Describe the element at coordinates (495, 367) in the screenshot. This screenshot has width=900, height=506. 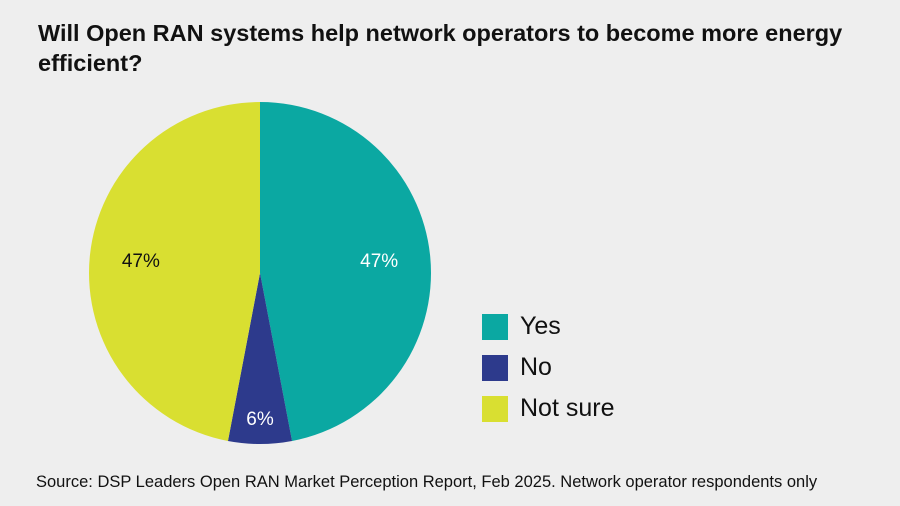
I see `legend-swatch-no` at that location.